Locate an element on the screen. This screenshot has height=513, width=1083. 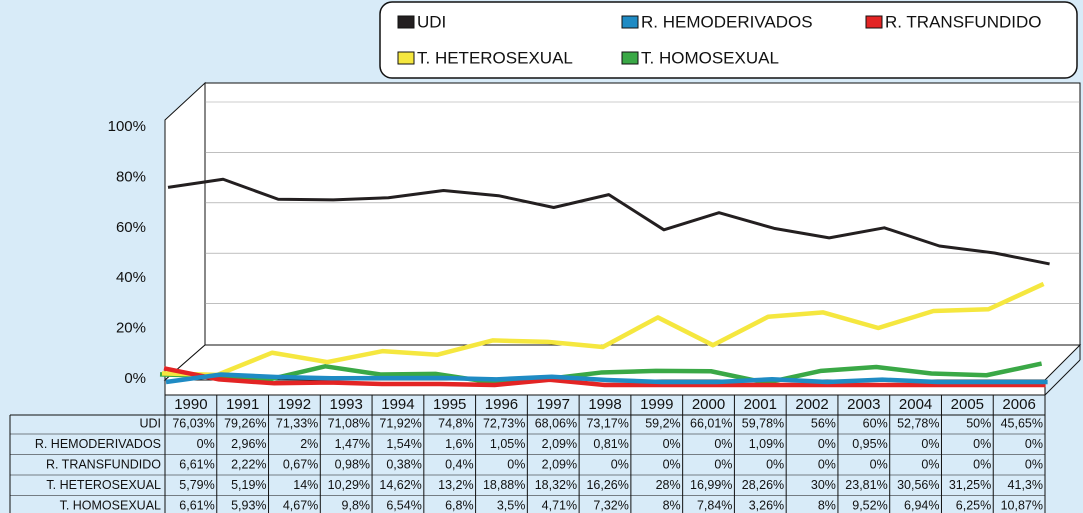
table-cell: 30,56% is located at coordinates (918, 485).